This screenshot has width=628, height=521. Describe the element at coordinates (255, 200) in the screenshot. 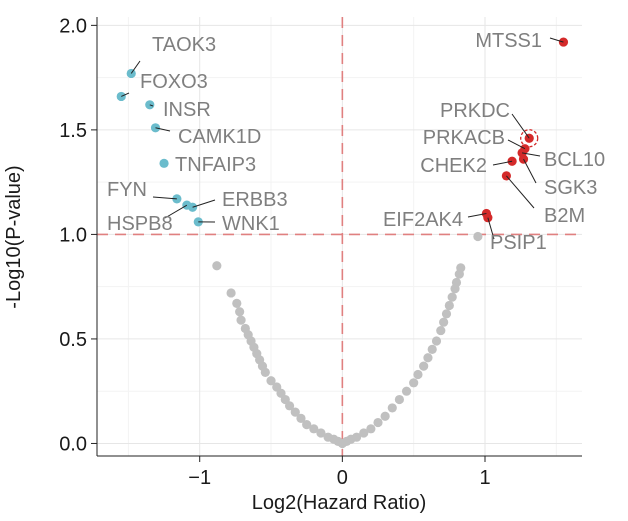

I see `gene-label-erbb3: ERBB3` at that location.